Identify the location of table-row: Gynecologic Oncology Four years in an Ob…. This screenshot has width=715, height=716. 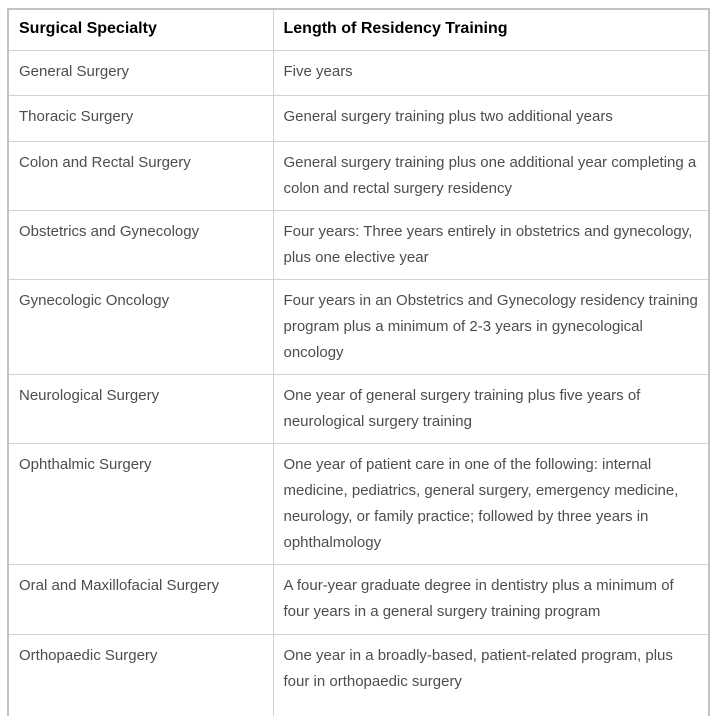
(358, 326).